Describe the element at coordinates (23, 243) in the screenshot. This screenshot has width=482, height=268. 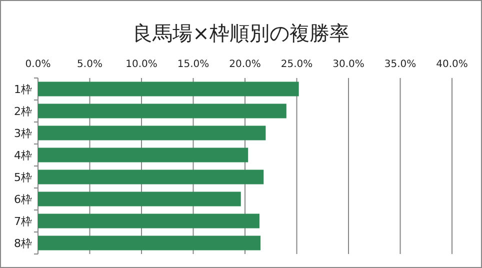
I see `y-tick-label: 8枠` at that location.